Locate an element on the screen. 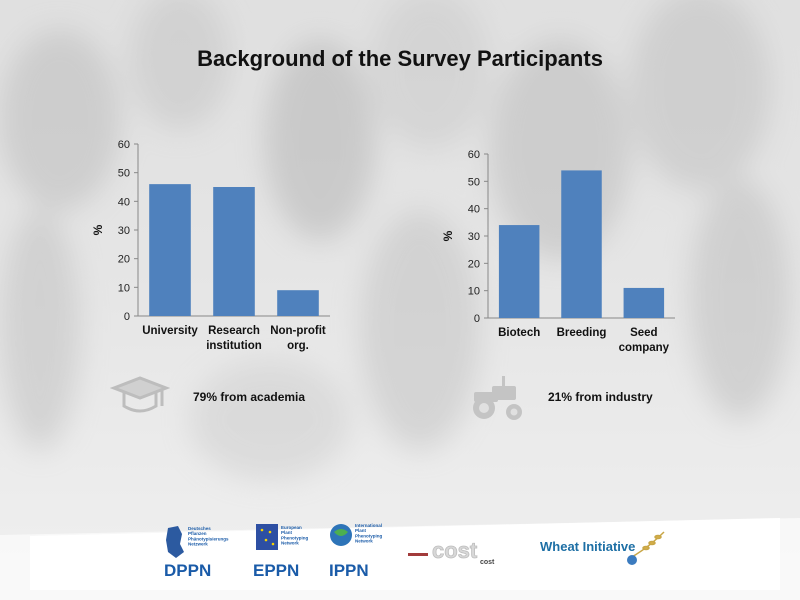 The image size is (800, 600). cost-logo: cost cost is located at coordinates (469, 554).